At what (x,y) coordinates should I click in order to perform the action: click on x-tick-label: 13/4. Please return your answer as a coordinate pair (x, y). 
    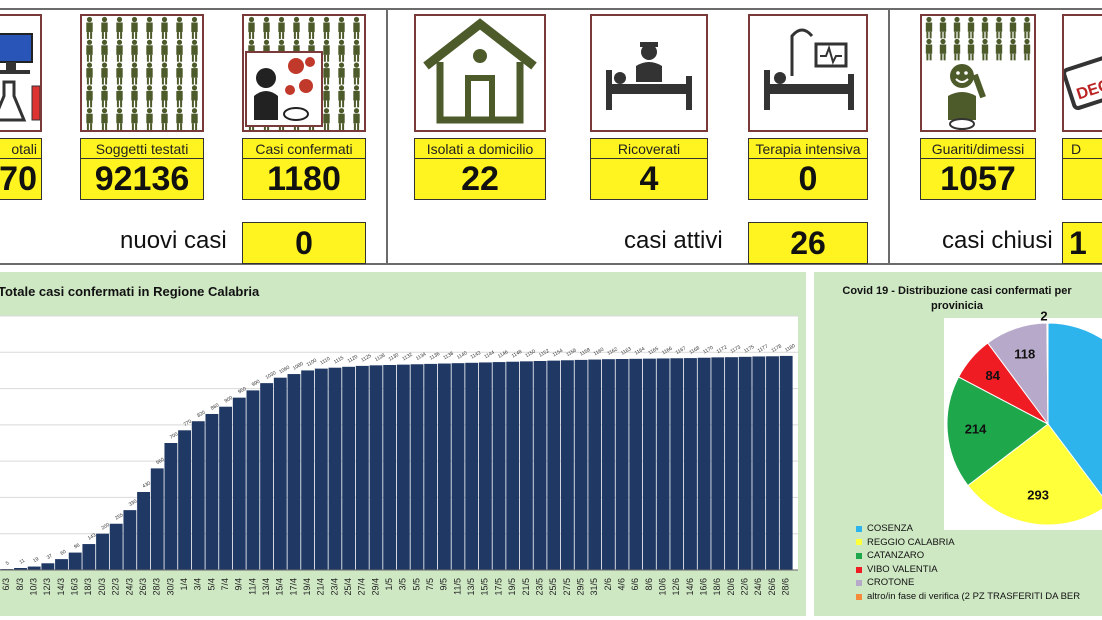
    Looking at the image, I should click on (266, 587).